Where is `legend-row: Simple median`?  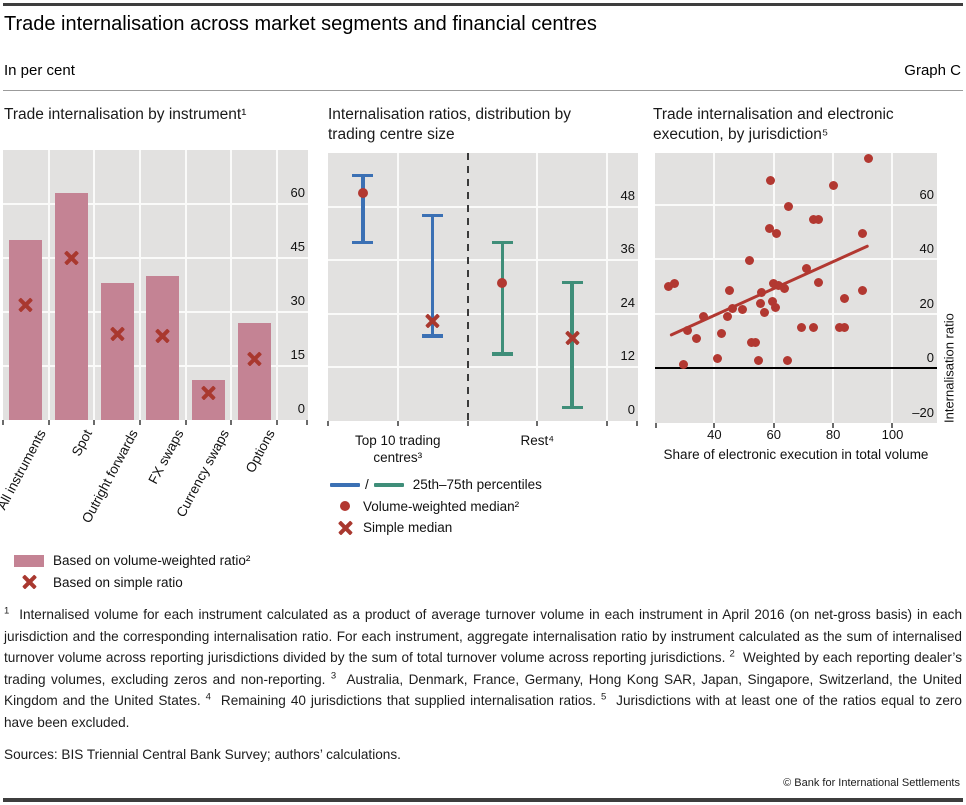 legend-row: Simple median is located at coordinates (485, 528).